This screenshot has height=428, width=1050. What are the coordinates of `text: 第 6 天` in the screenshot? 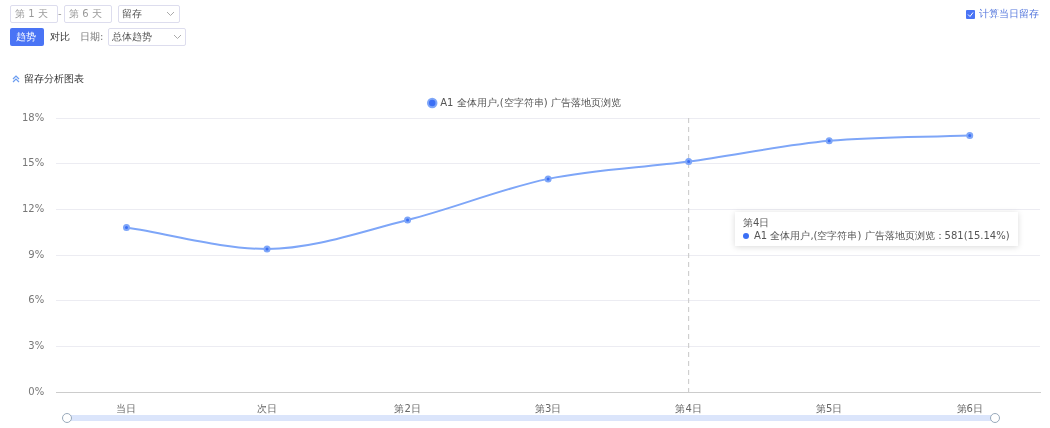 It's located at (85, 14).